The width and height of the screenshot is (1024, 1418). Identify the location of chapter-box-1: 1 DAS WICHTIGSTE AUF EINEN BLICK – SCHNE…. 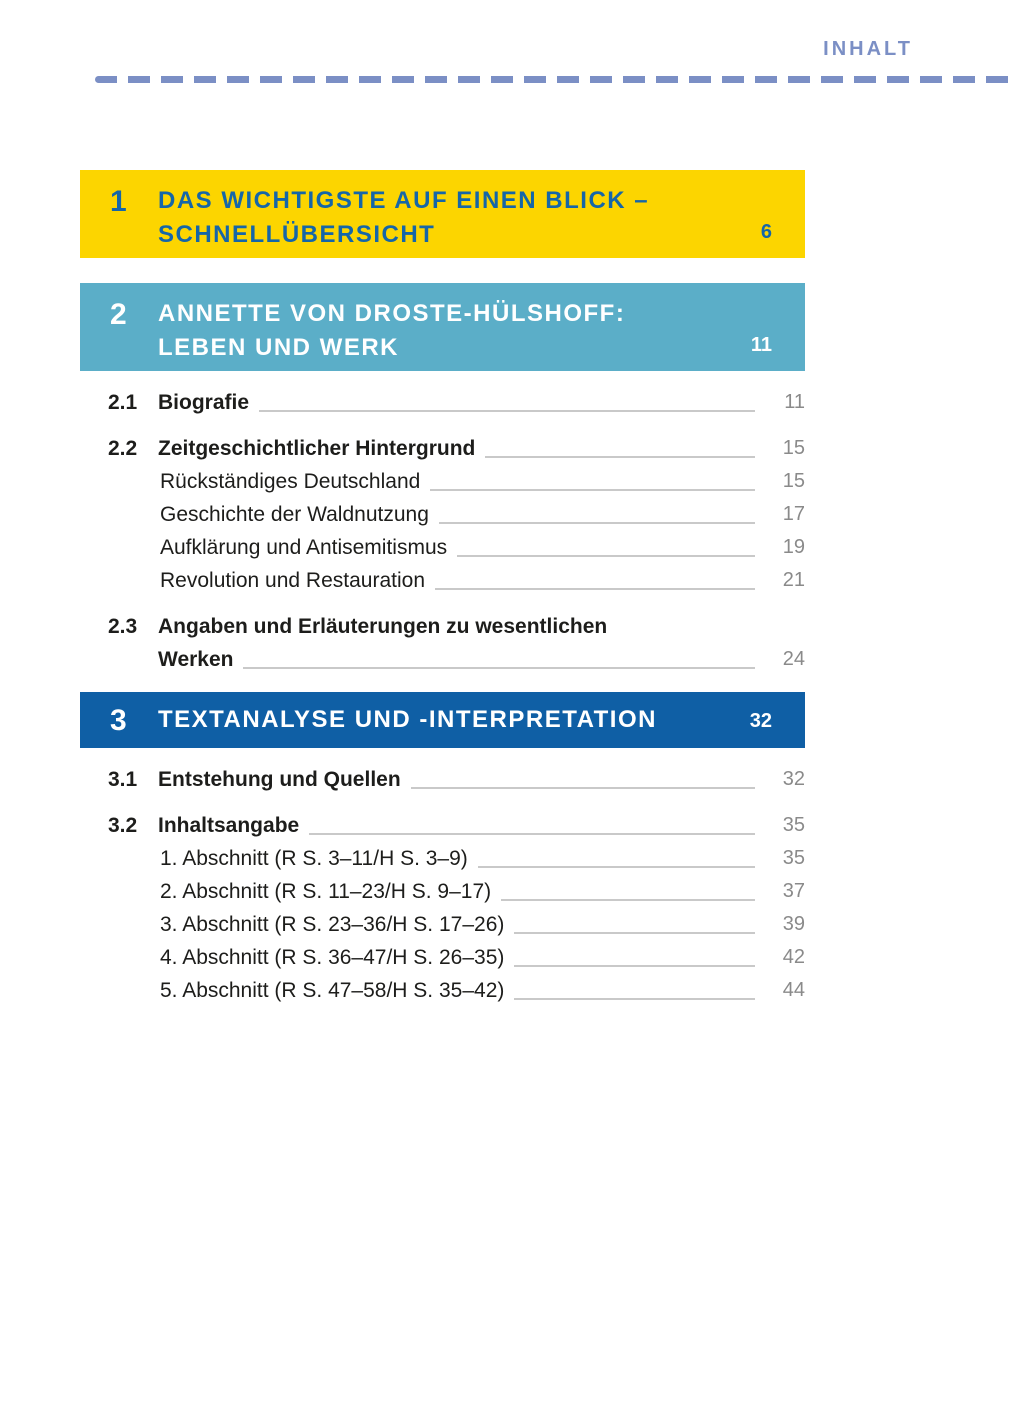
(442, 214).